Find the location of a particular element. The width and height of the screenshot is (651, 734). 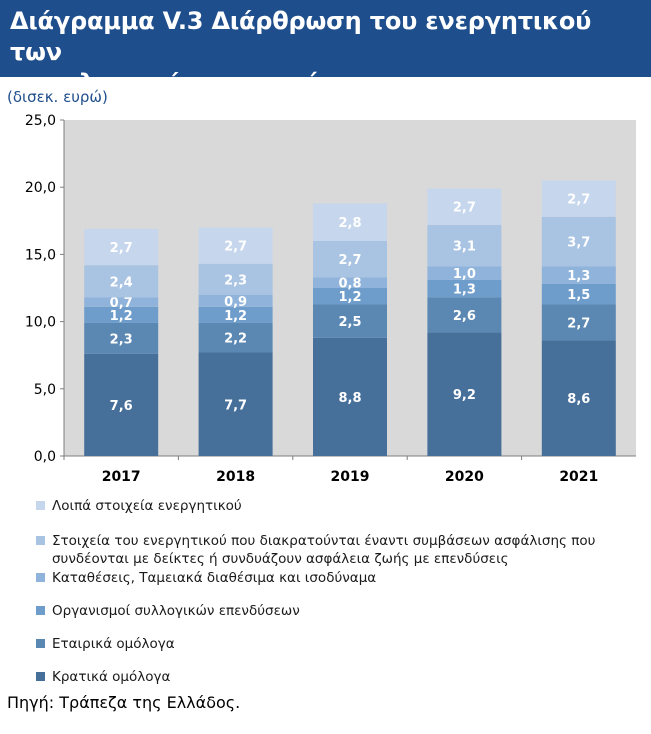

bar-value-label: 1,5 is located at coordinates (578, 295).